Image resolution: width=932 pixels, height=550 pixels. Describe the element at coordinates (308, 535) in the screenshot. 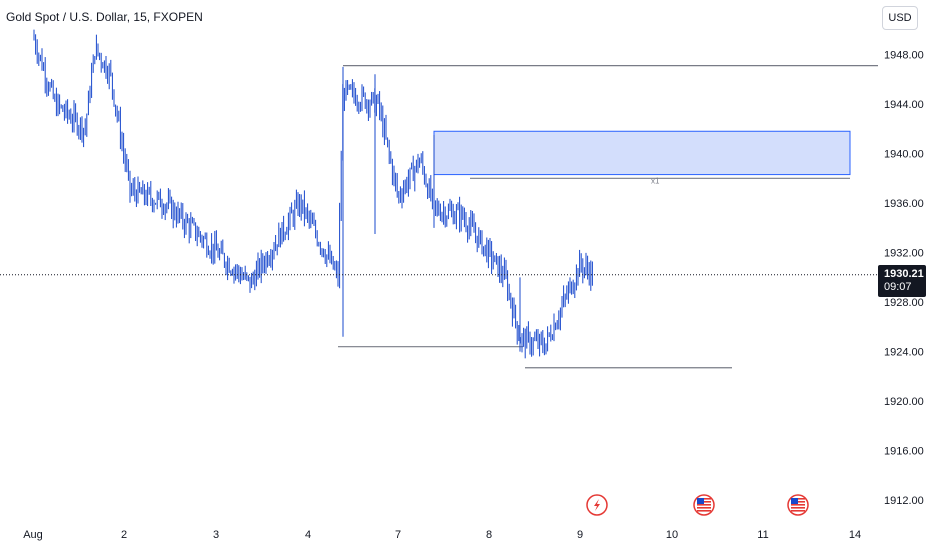

I see `x-tick-label: 4` at that location.